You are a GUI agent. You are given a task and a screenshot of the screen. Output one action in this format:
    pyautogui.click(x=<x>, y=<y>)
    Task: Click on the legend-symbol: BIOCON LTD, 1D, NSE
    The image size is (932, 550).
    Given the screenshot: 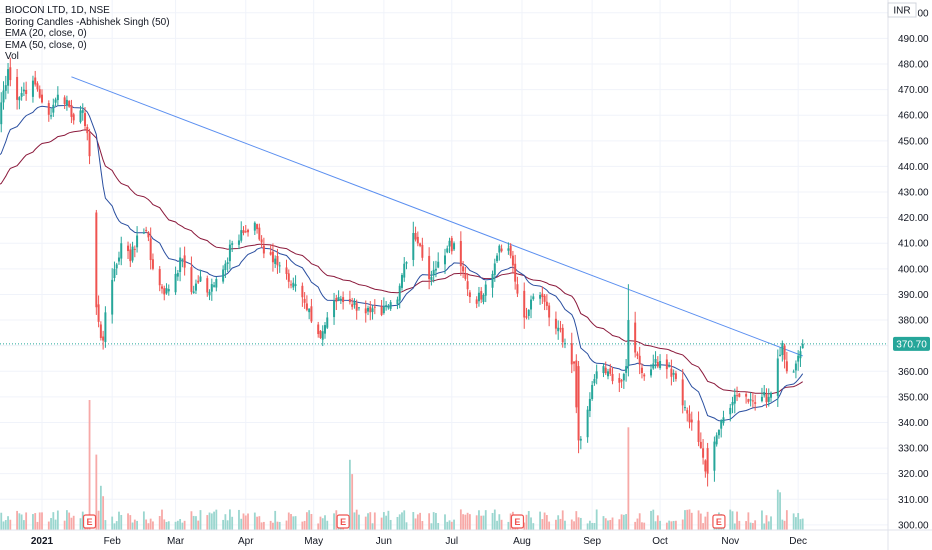 What is the action you would take?
    pyautogui.click(x=57, y=10)
    